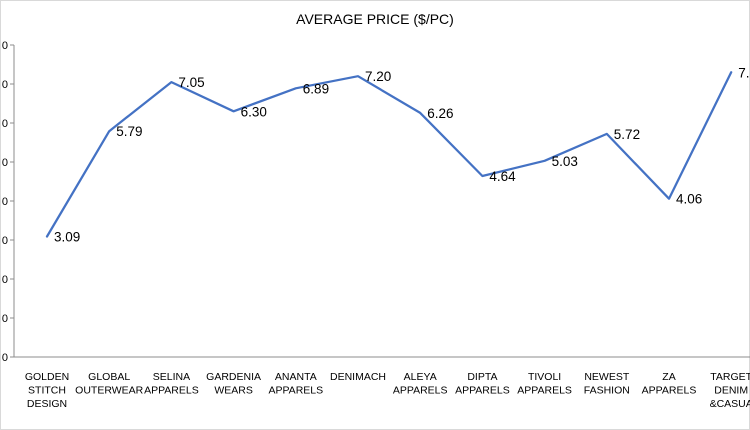 The width and height of the screenshot is (750, 430). What do you see at coordinates (358, 377) in the screenshot?
I see `x-tick-label: DENIMACH` at bounding box center [358, 377].